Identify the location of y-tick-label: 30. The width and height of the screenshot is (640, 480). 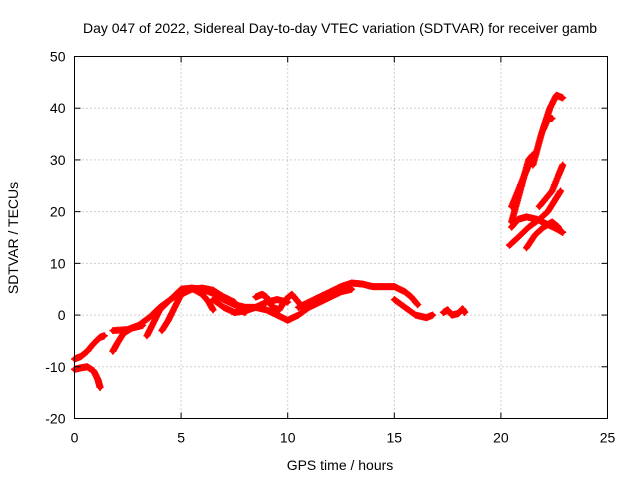
(58, 160).